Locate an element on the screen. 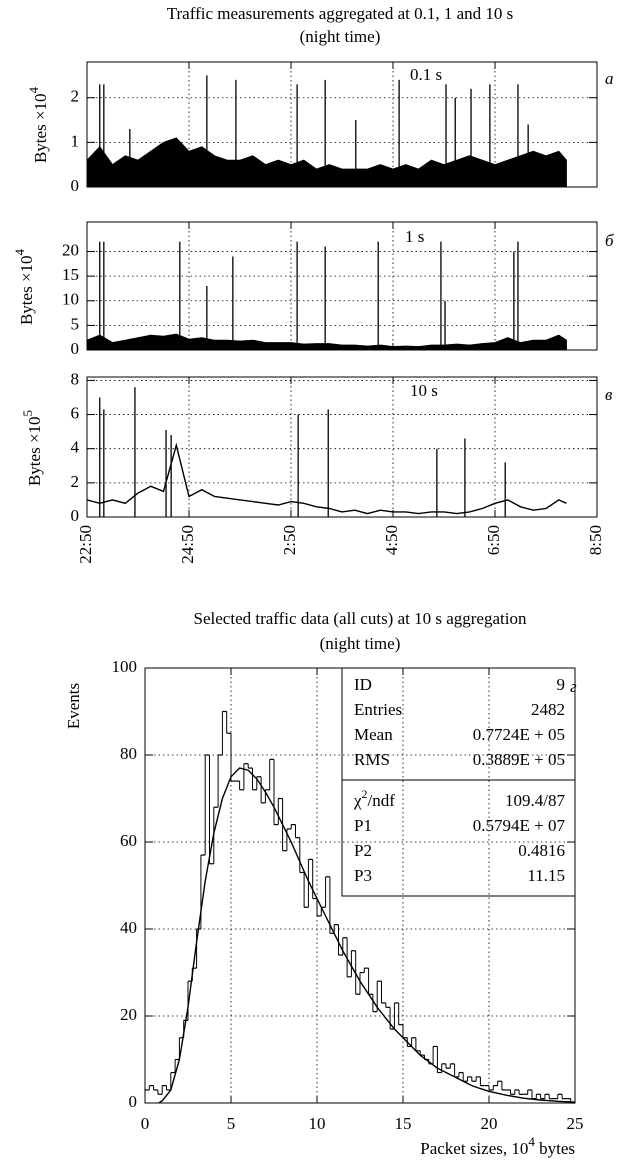  y-axis-label: Events is located at coordinates (73, 706).